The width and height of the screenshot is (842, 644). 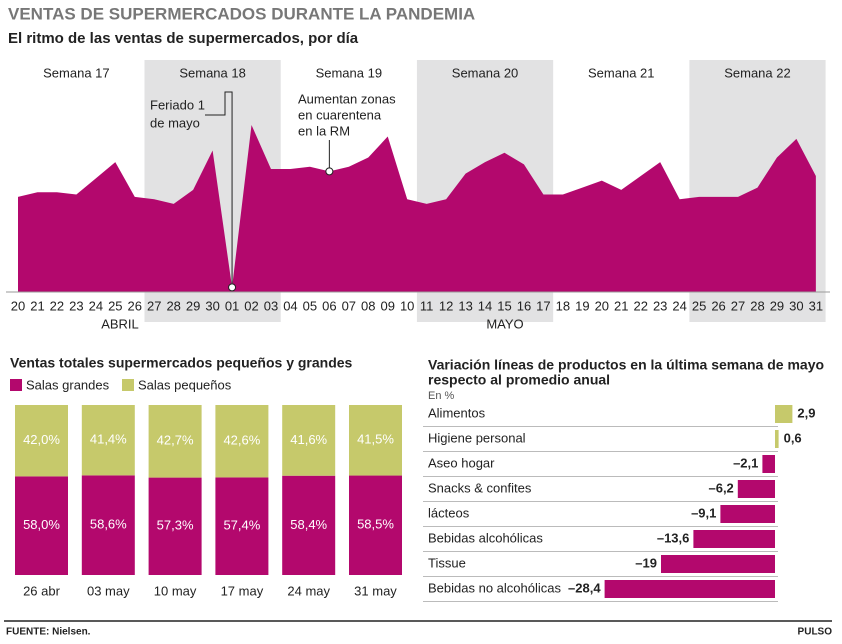 I want to click on x-tick-label: 16, so click(x=524, y=305).